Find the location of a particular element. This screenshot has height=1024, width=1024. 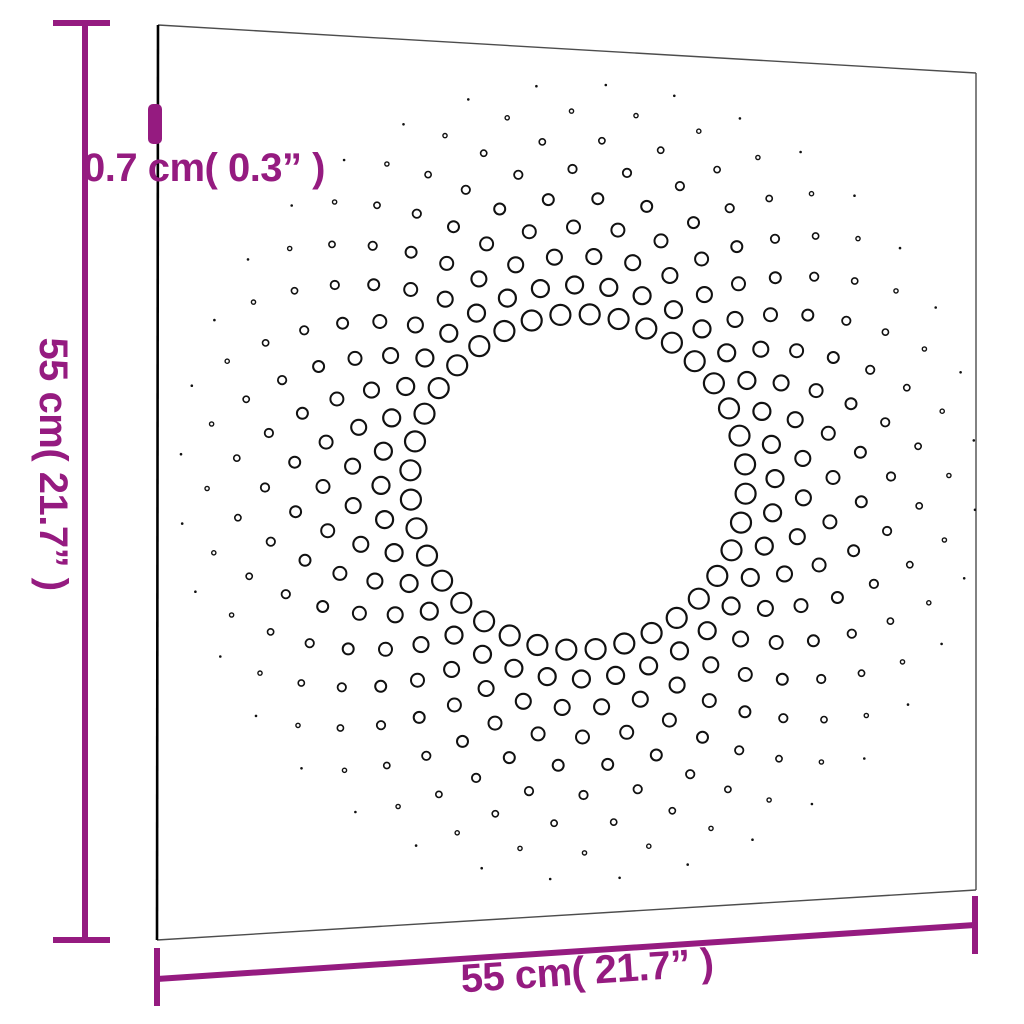

width-dimension-line is located at coordinates (566, 952).